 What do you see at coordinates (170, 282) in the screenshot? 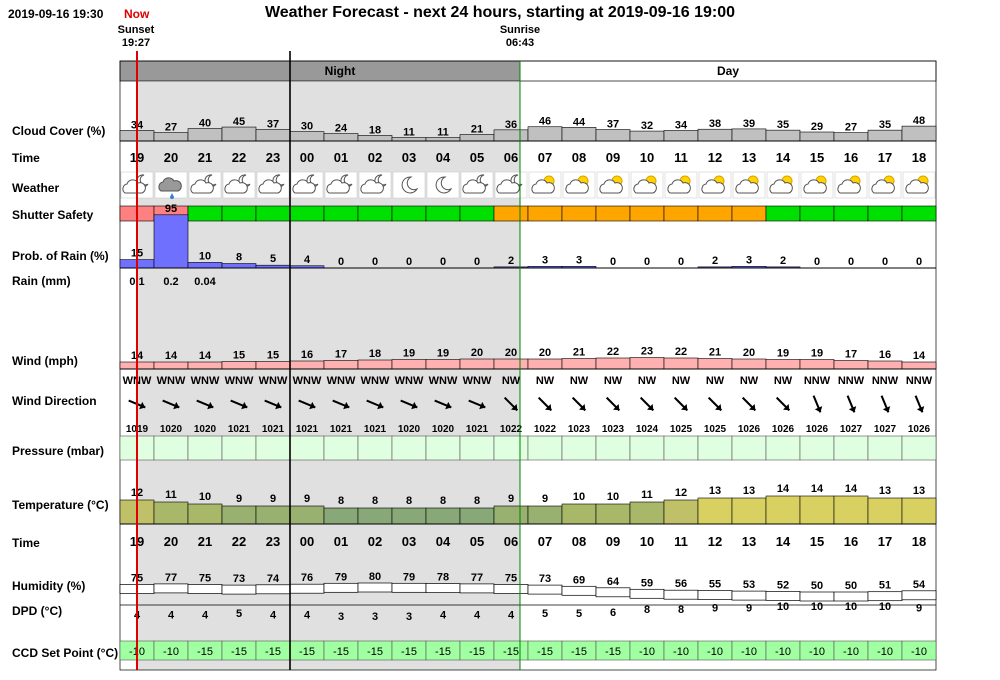
I see `rain-mm-value: 0.2` at bounding box center [170, 282].